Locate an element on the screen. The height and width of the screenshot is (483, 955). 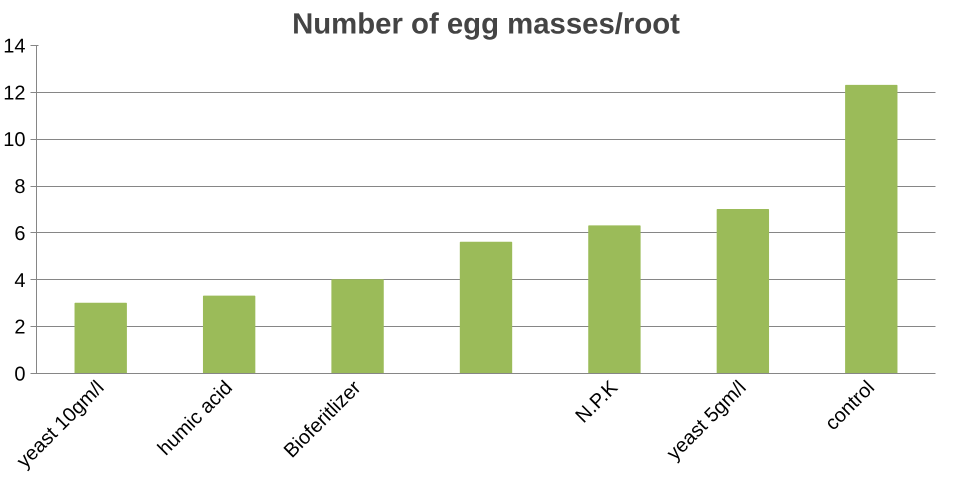
chart-title: Number of egg masses/root is located at coordinates (486, 24).